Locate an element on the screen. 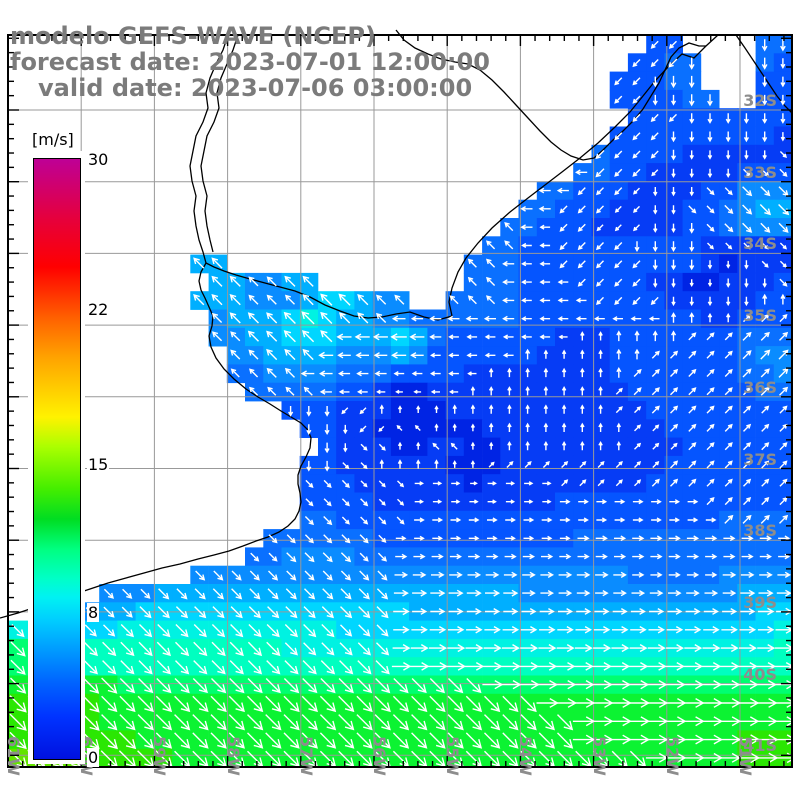 The width and height of the screenshot is (800, 800). lon-label: 57W is located at coordinates (306, 756).